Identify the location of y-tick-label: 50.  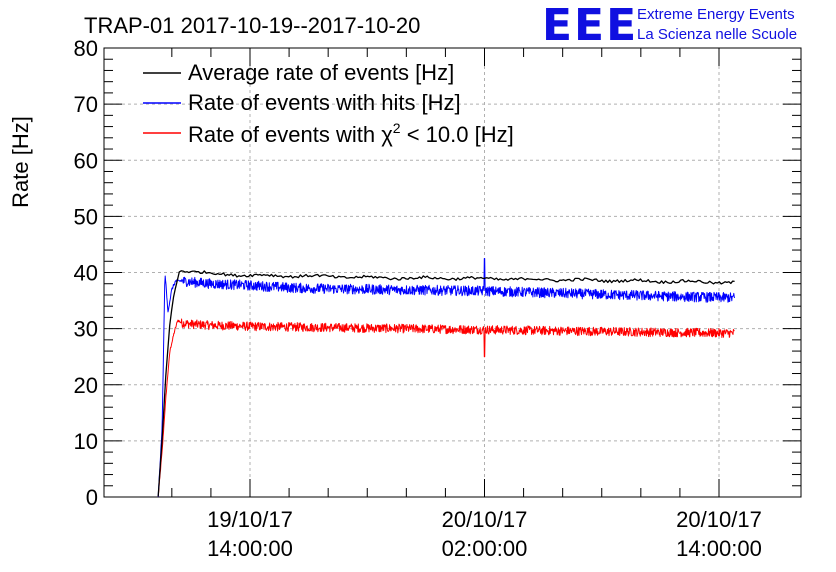
(86, 216).